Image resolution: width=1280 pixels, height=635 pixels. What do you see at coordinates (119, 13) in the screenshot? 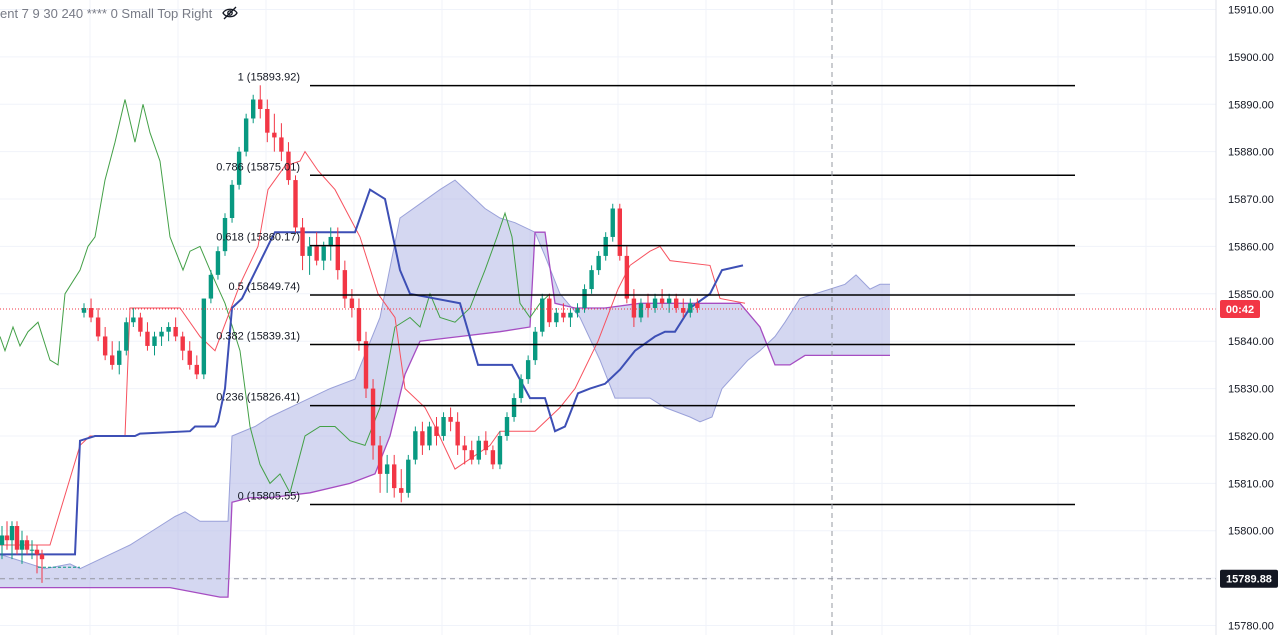
I see `indicator-legend: ent 7 9 30 240 **** 0 Small Top Right` at bounding box center [119, 13].